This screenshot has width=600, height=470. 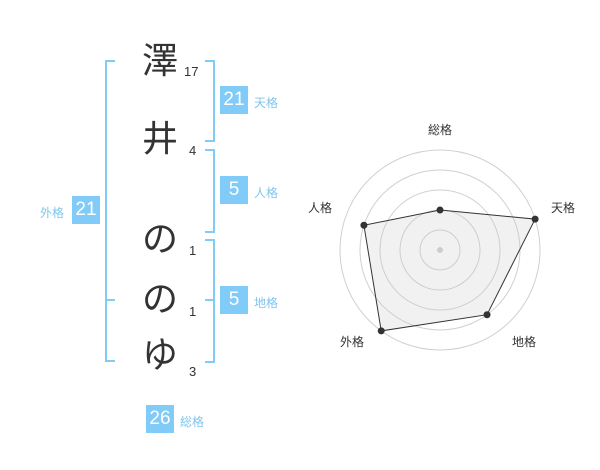 What do you see at coordinates (234, 300) in the screenshot?
I see `chikaku-badge: 5` at bounding box center [234, 300].